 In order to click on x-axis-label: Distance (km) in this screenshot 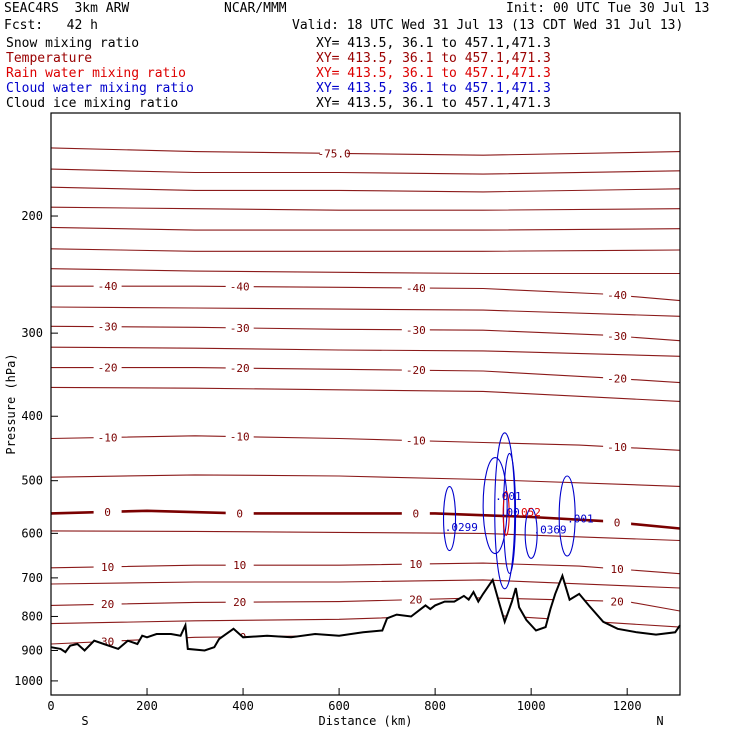, I will do `click(366, 721)`.